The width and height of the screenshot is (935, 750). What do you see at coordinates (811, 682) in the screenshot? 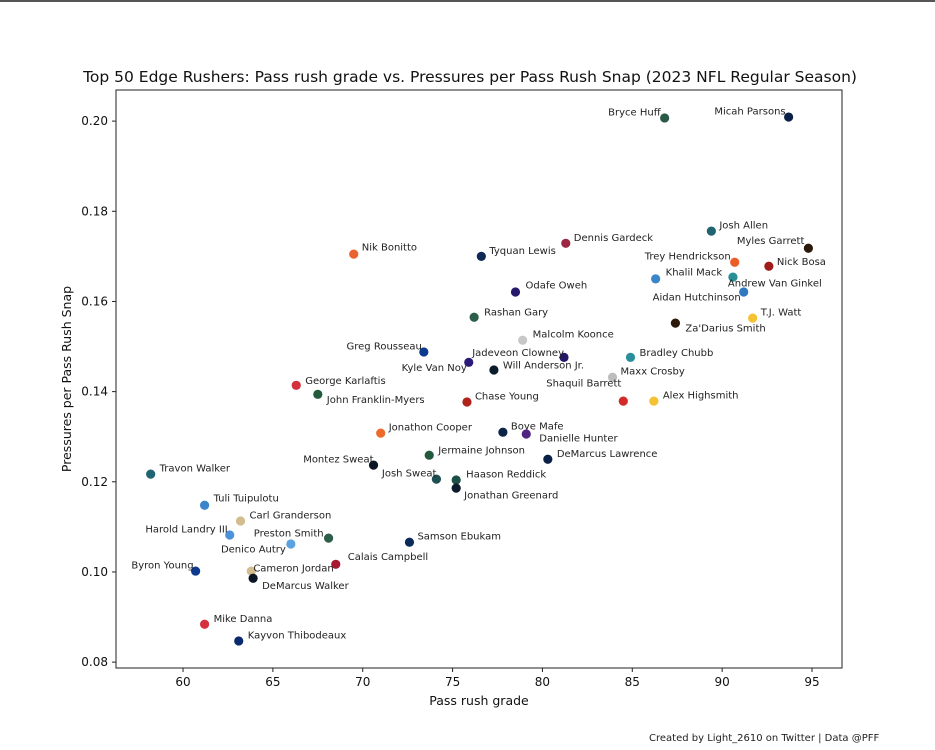
I see `x-tick-label: 95` at bounding box center [811, 682].